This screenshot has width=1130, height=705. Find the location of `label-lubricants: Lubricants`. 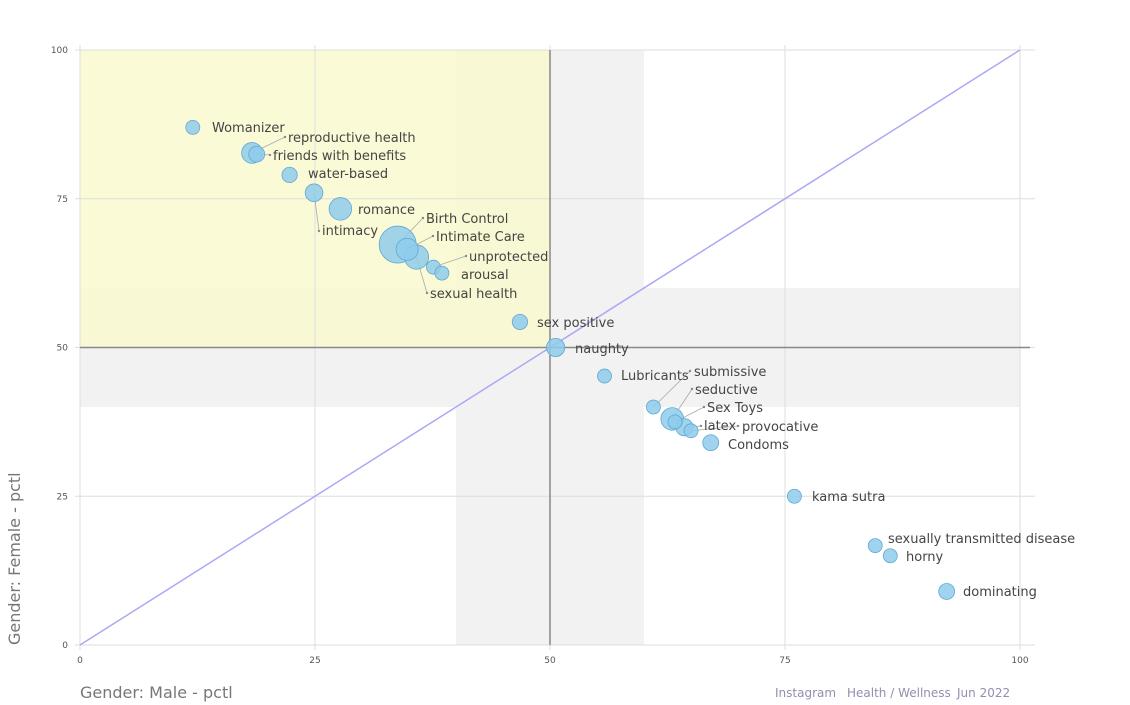

label-lubricants: Lubricants is located at coordinates (655, 376).